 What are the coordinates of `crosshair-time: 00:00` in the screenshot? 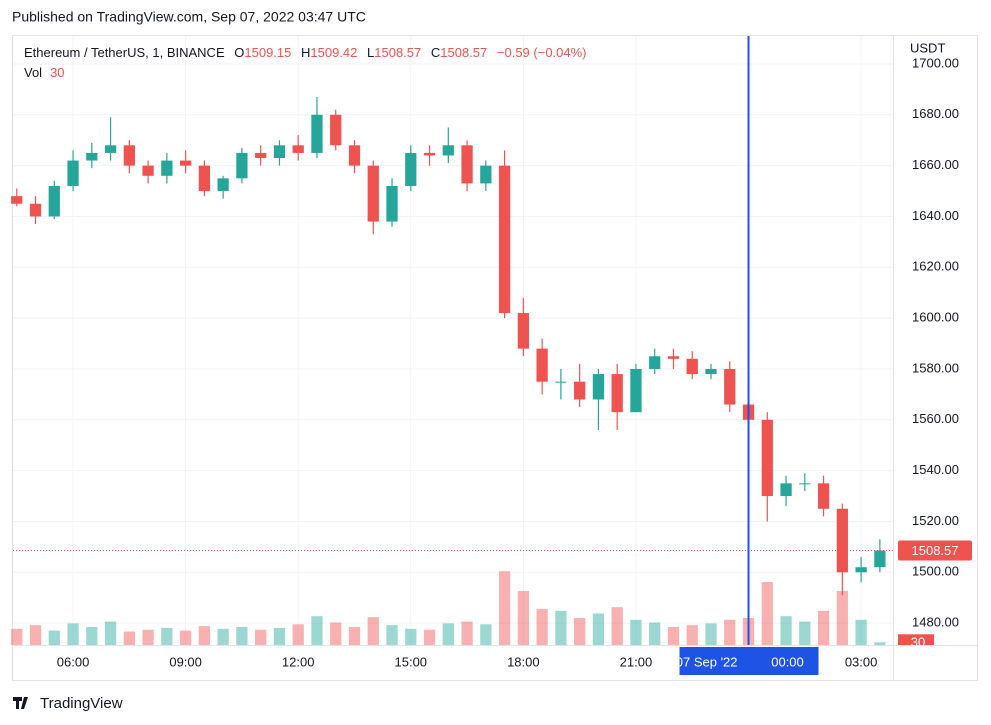 It's located at (787, 661).